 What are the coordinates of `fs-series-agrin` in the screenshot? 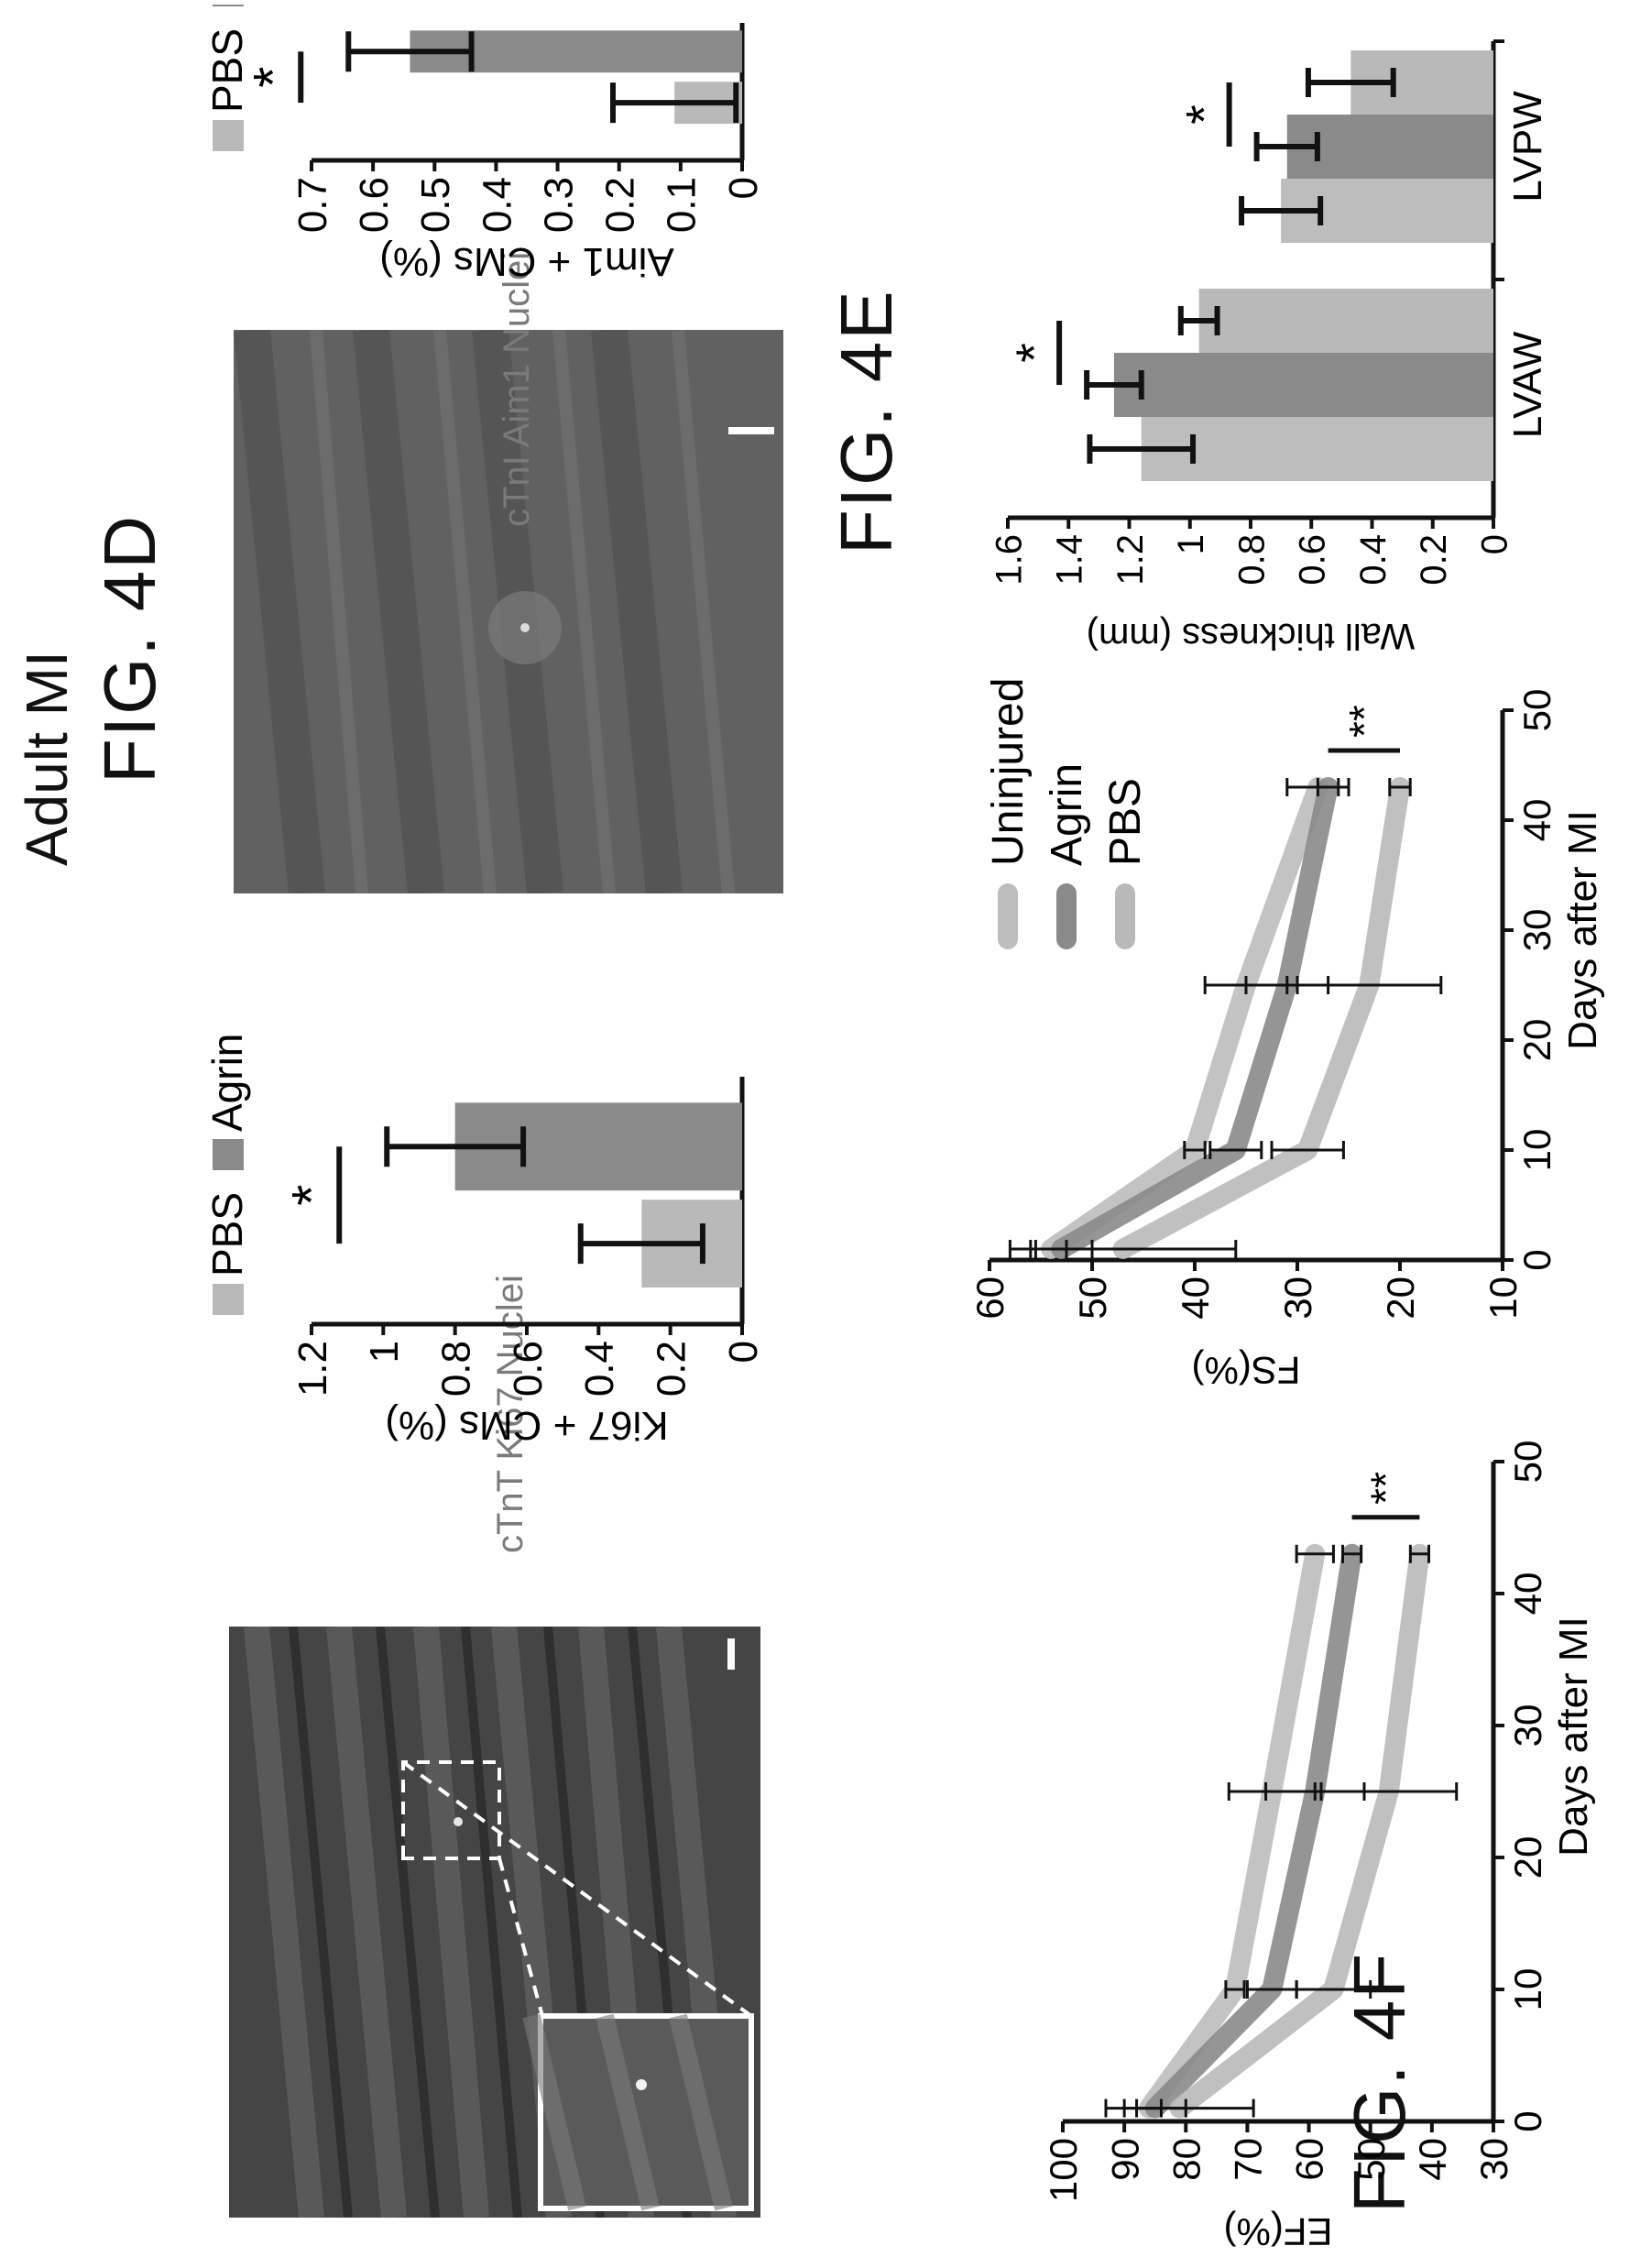 It's located at (1195, 1018).